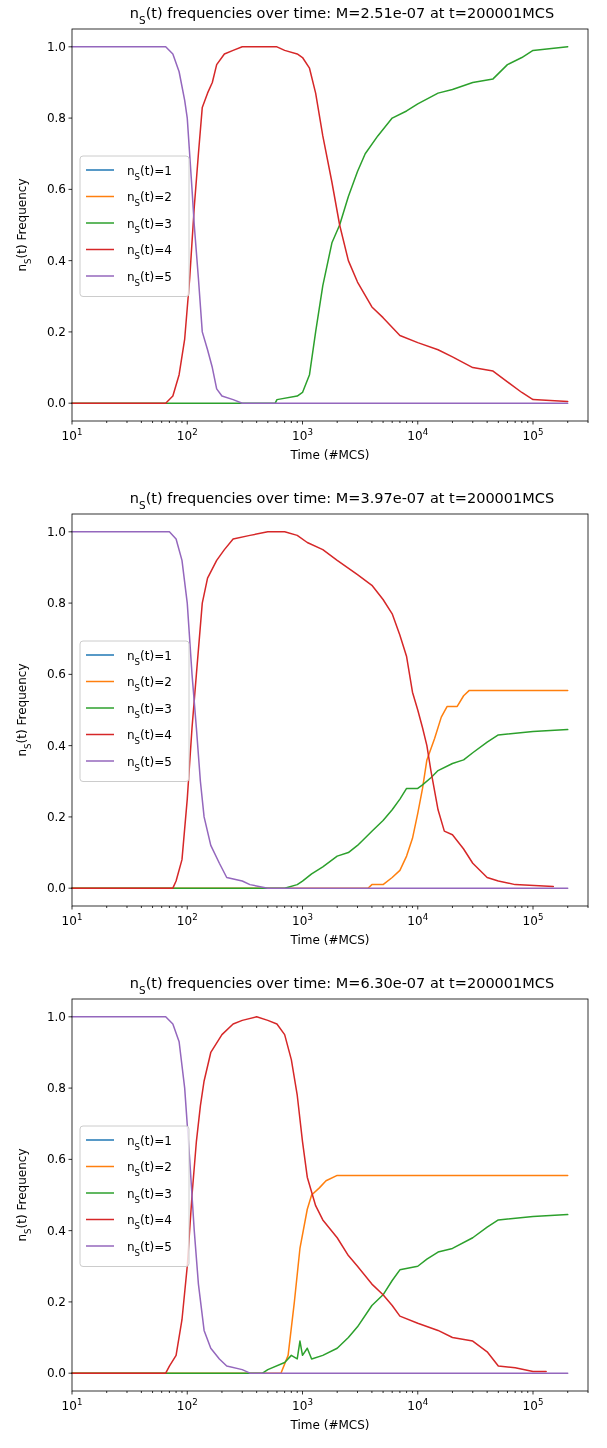 The image size is (607, 1448). Describe the element at coordinates (342, 15) in the screenshot. I see `chart-title: n$_{S}$(t) frequencies over time: M=2.51e-07 at t=200001MCS` at that location.